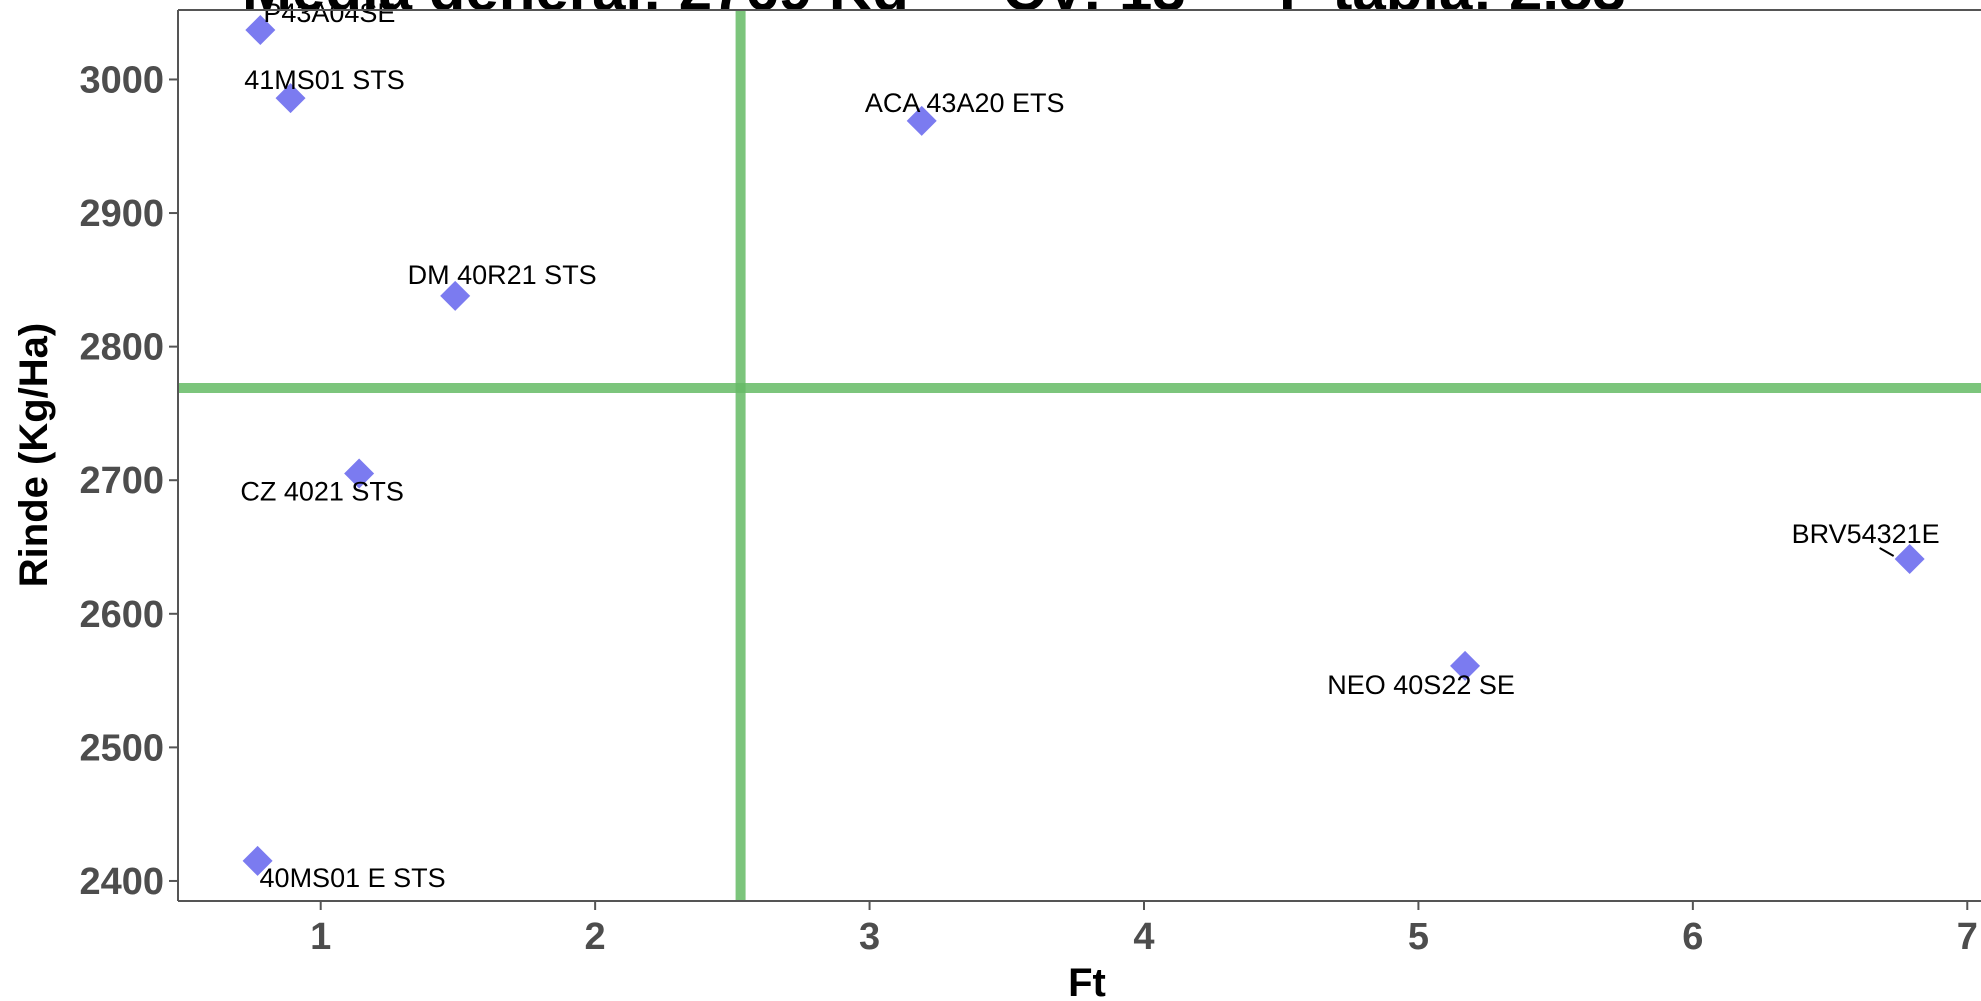 The width and height of the screenshot is (1981, 1001). I want to click on y-tick-label: 2700, so click(121, 481).